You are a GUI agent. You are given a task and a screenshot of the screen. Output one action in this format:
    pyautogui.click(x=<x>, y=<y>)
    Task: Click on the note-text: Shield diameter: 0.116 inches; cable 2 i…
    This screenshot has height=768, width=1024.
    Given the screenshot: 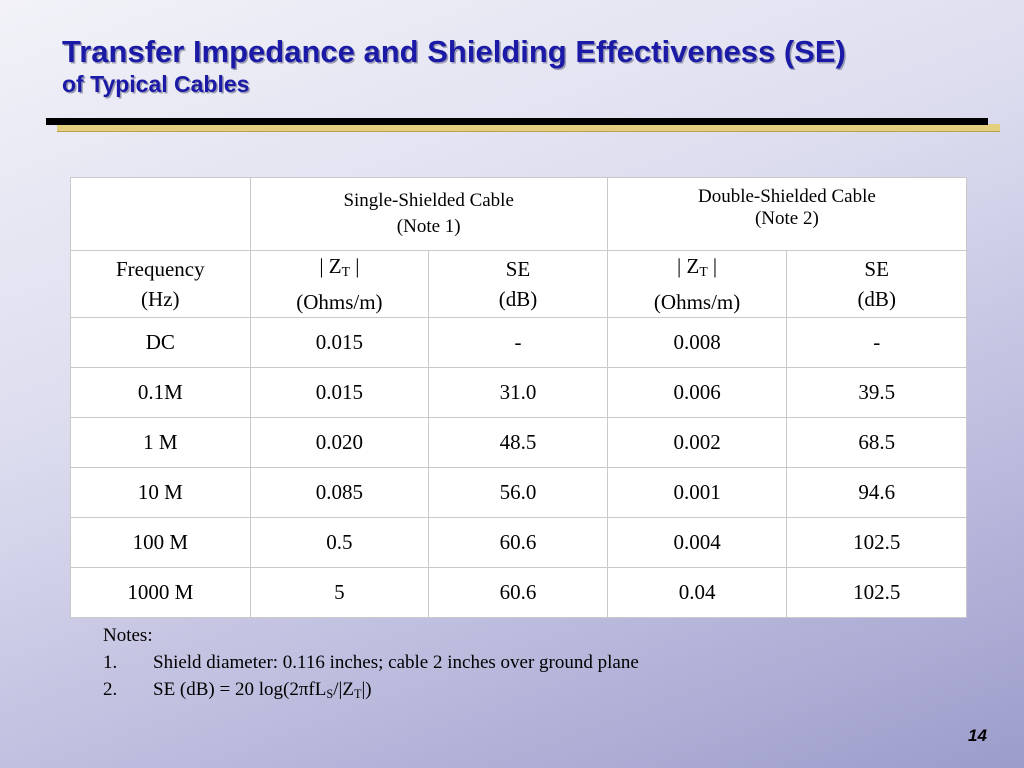 What is the action you would take?
    pyautogui.click(x=396, y=662)
    